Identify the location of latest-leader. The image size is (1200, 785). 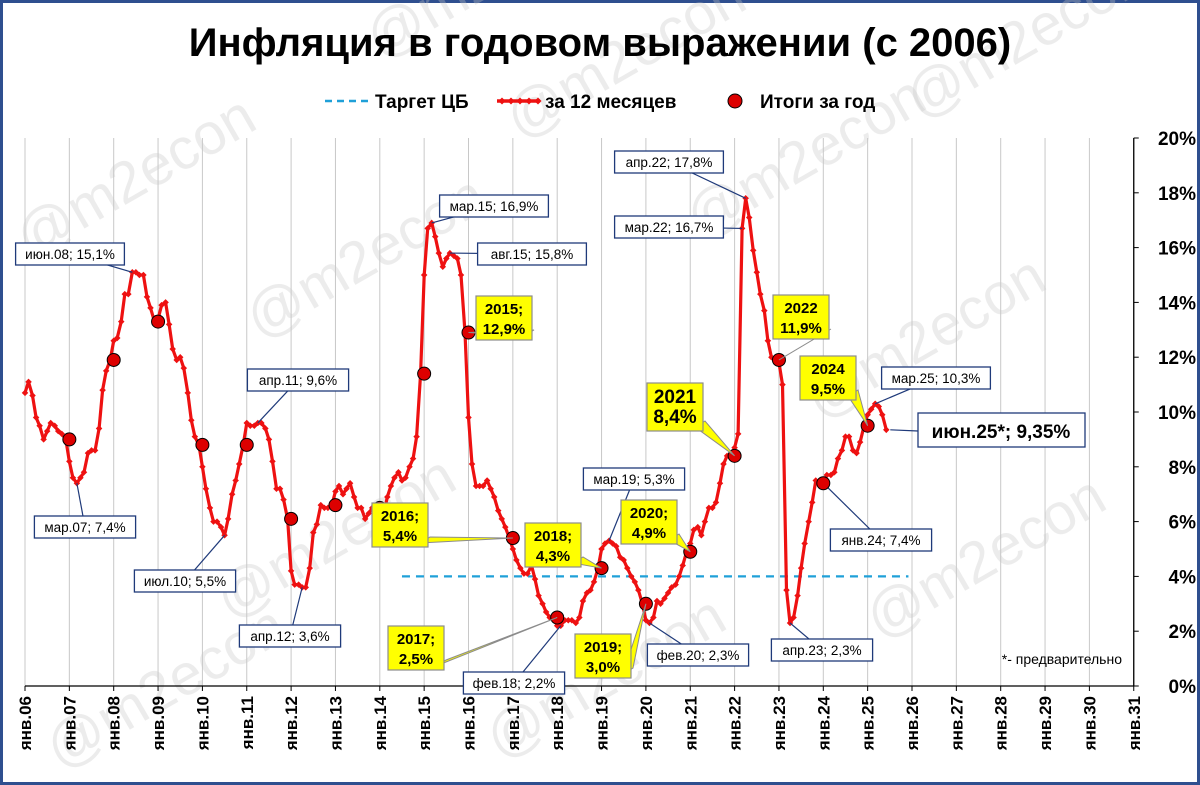
(904, 430).